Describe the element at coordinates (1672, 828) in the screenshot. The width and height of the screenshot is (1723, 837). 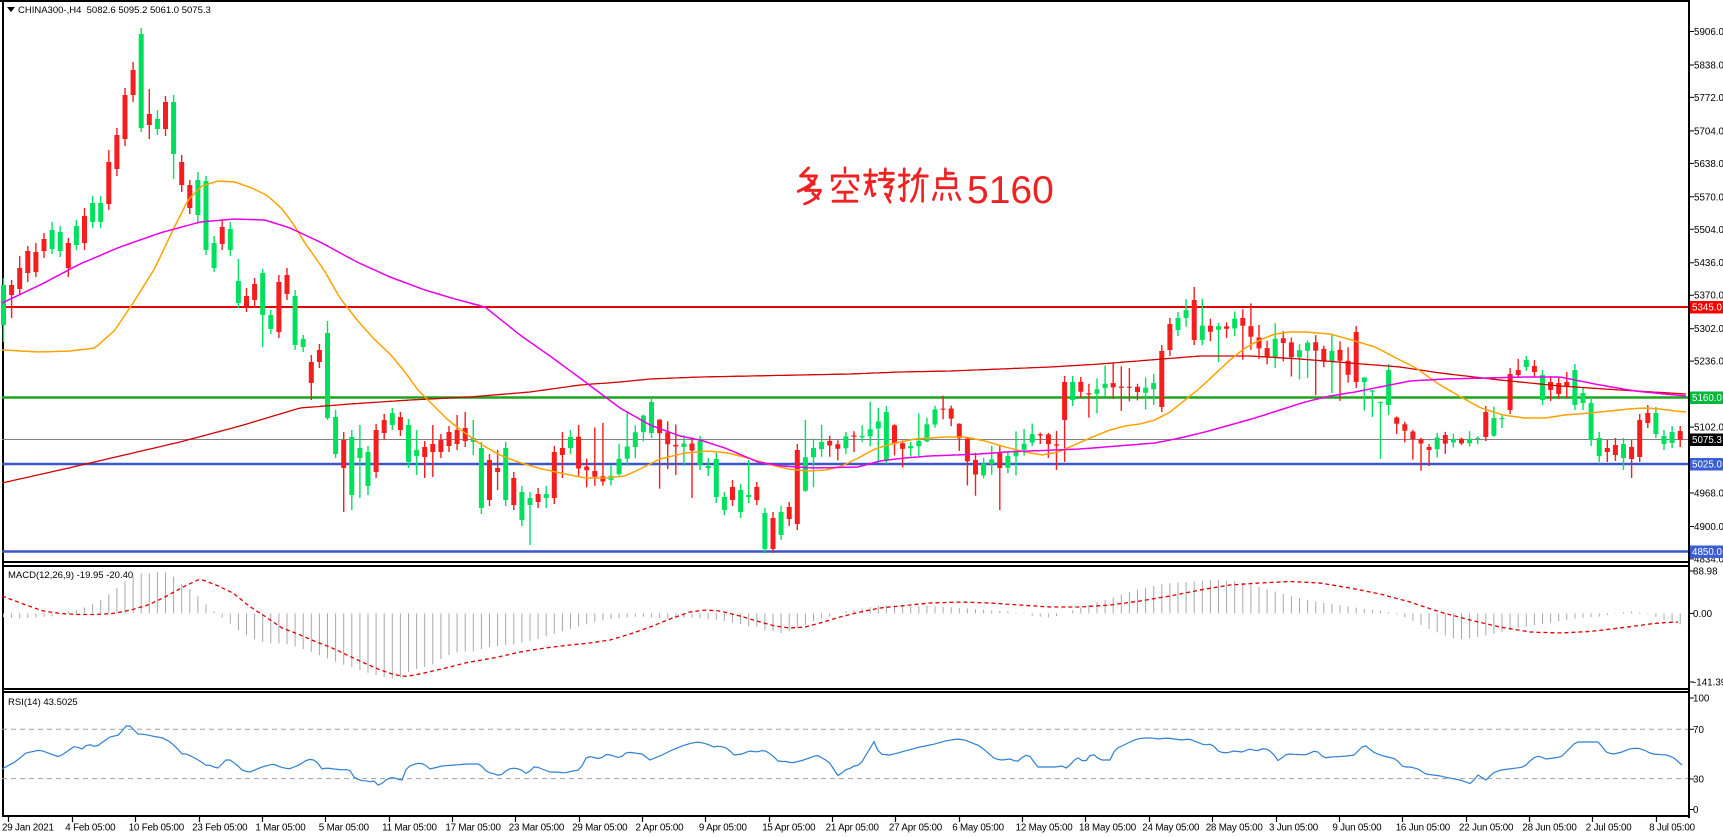
I see `svg-text: 8 Jul 05:00` at that location.